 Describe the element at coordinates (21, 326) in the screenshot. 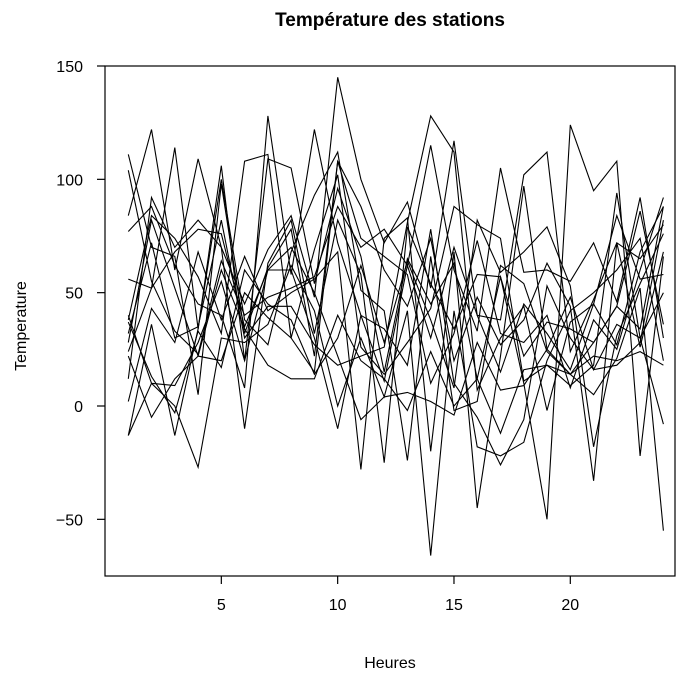

I see `y-axis-label: Temperature` at that location.